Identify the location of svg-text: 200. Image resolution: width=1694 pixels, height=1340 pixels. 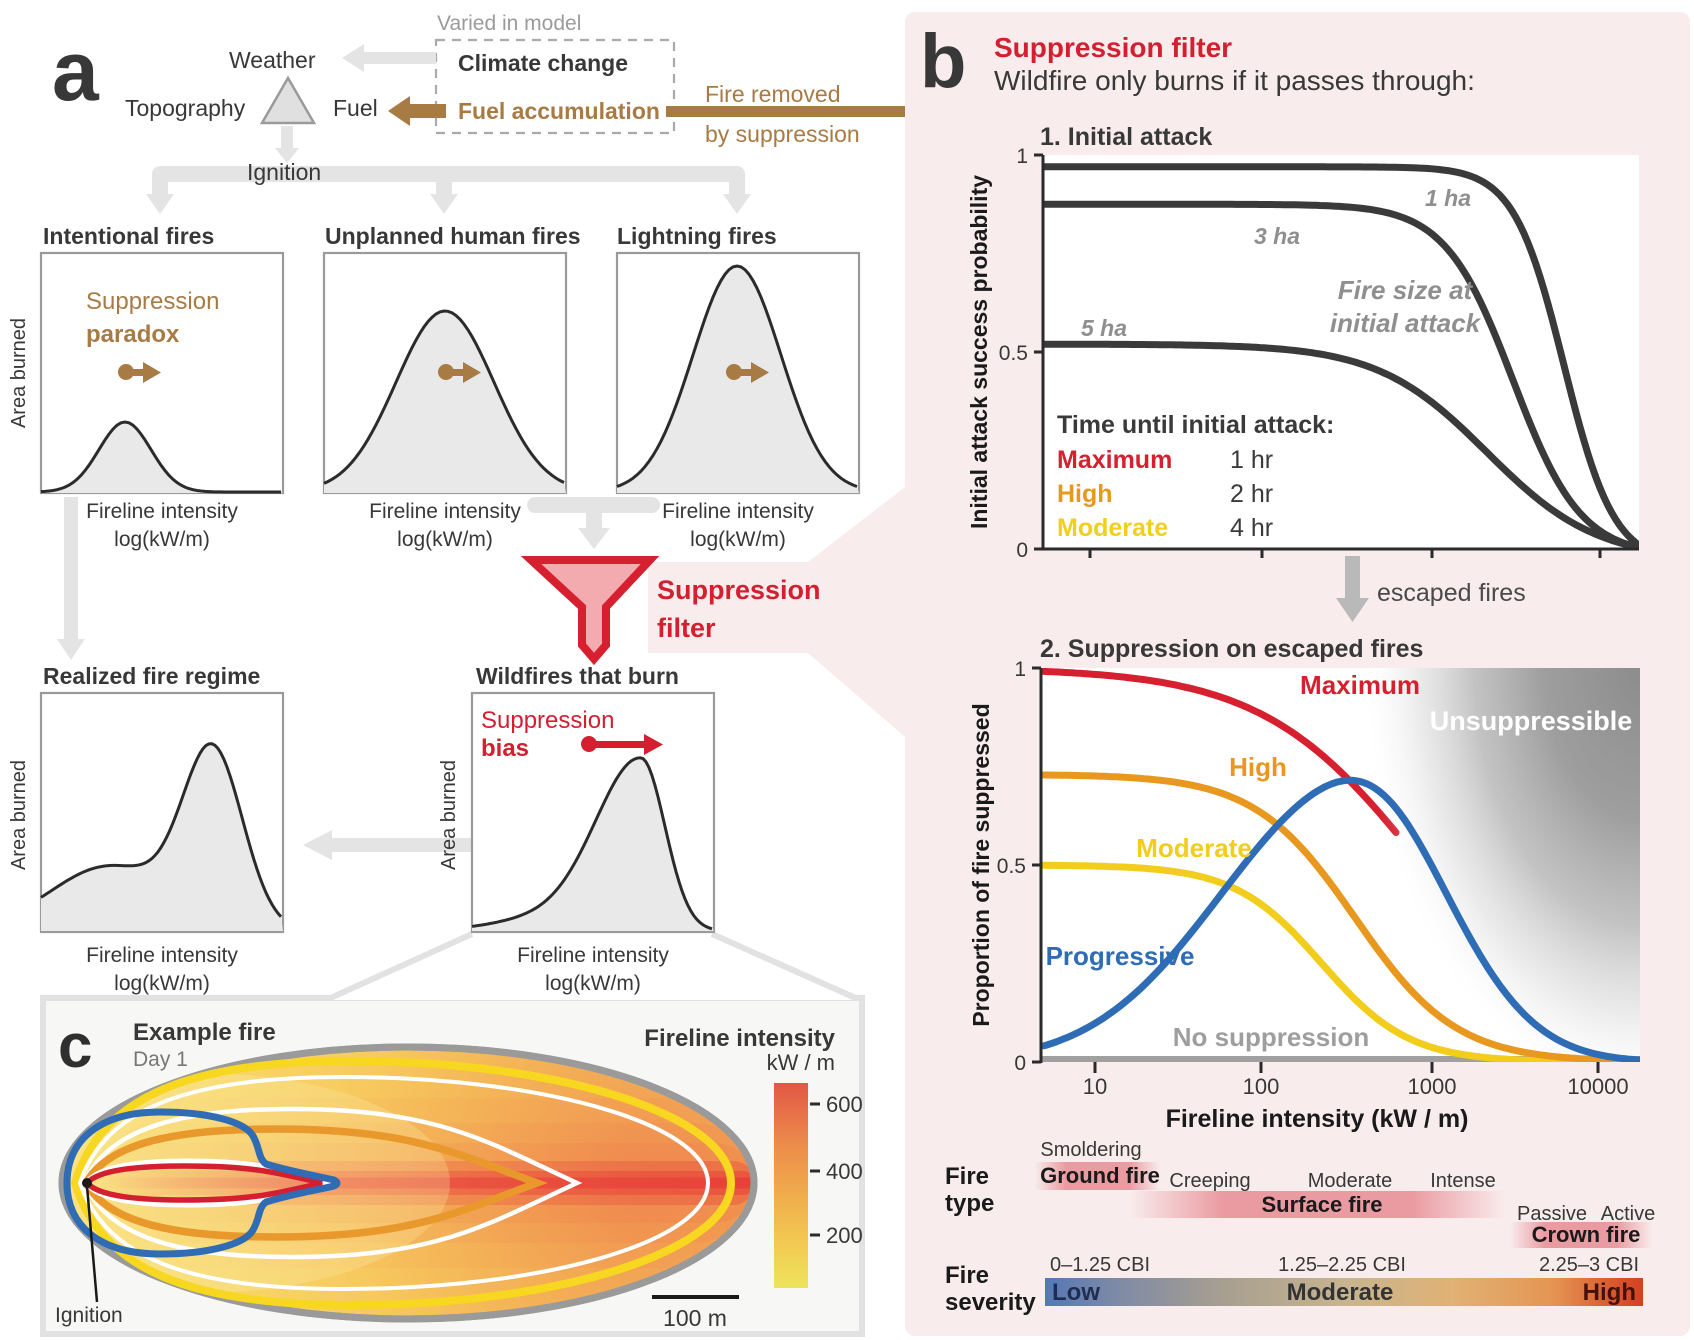
(844, 1235).